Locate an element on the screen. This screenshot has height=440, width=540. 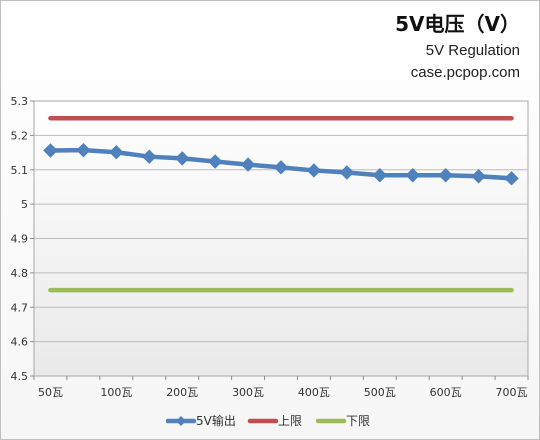
chart-title: 5V电压（V） is located at coordinates (457, 24).